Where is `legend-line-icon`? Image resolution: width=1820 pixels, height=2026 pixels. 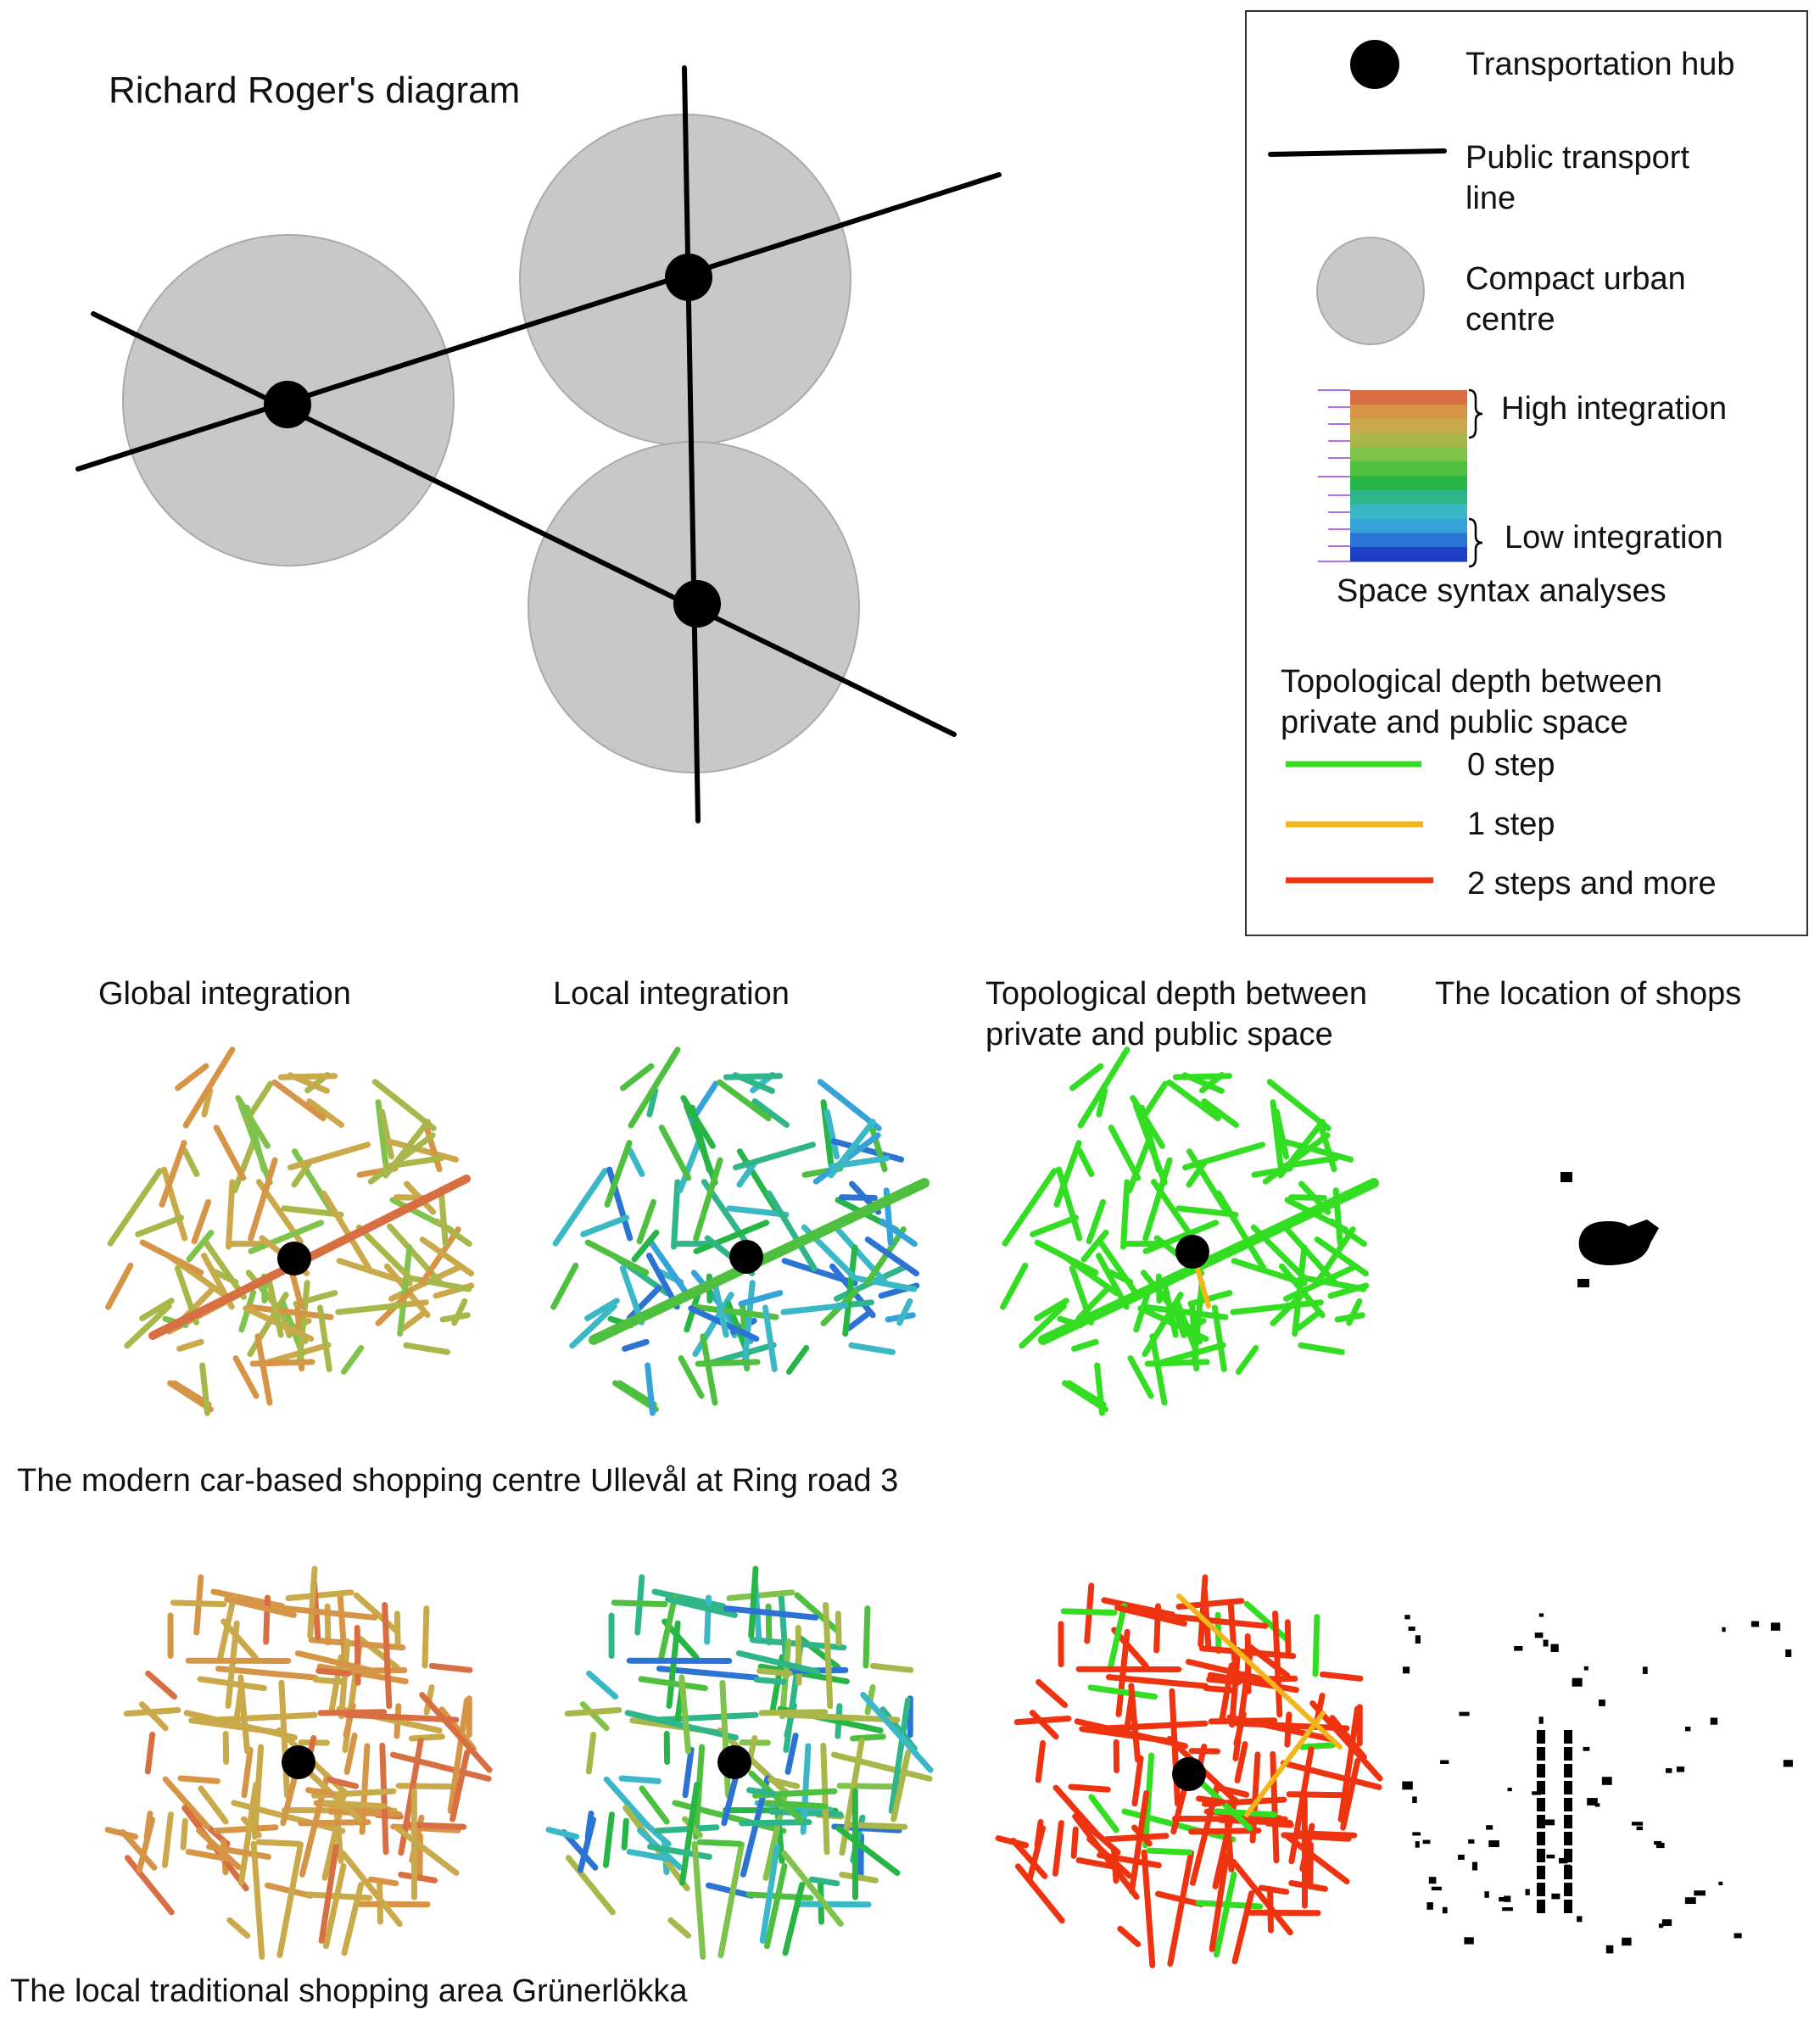
legend-line-icon is located at coordinates (1357, 152).